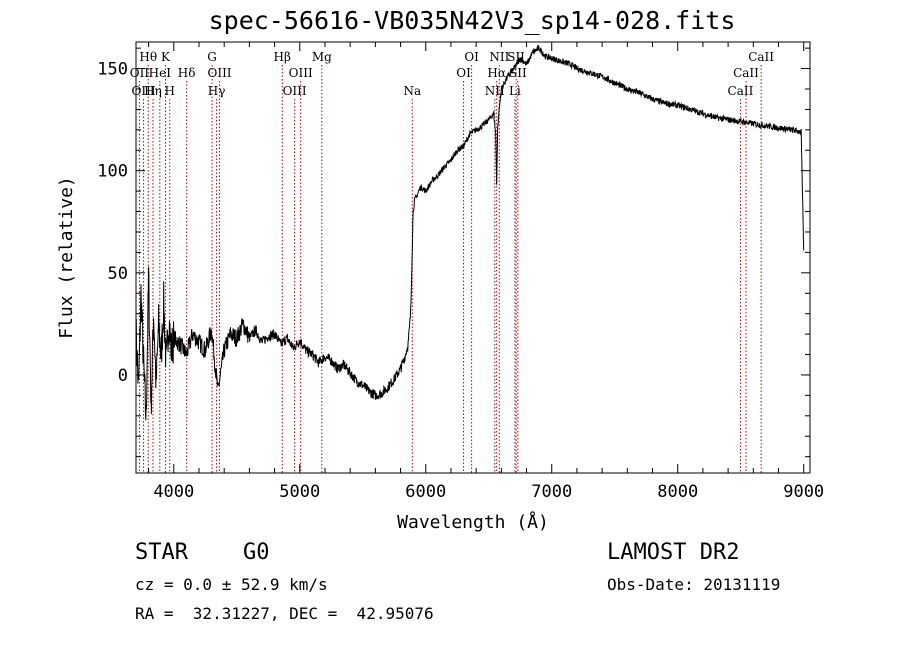  What do you see at coordinates (412, 91) in the screenshot?
I see `line-label-15: Na` at bounding box center [412, 91].